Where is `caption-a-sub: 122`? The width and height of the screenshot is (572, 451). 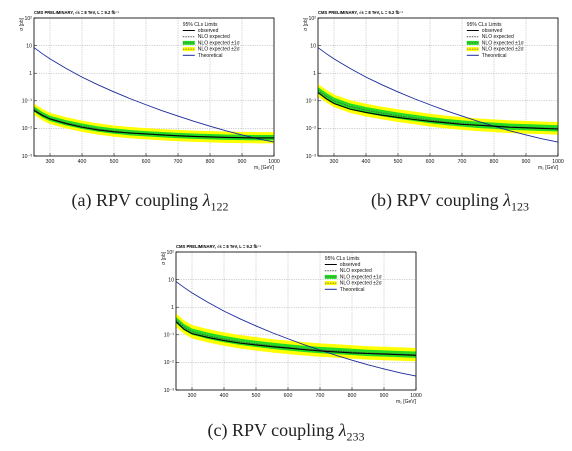 caption-a-sub: 122 is located at coordinates (219, 206).